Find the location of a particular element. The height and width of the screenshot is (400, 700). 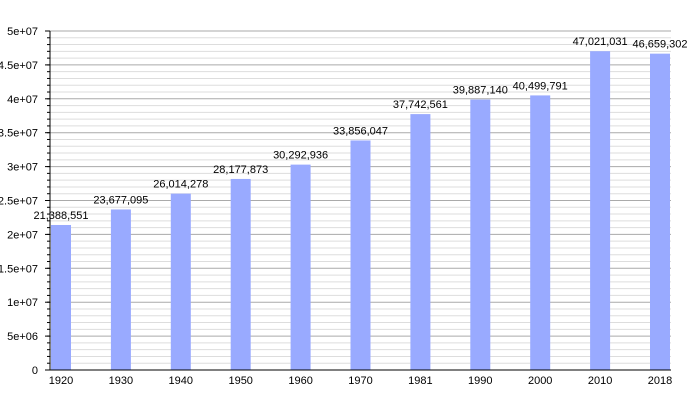

y-tick-label: 3.5e+07 is located at coordinates (19, 134).